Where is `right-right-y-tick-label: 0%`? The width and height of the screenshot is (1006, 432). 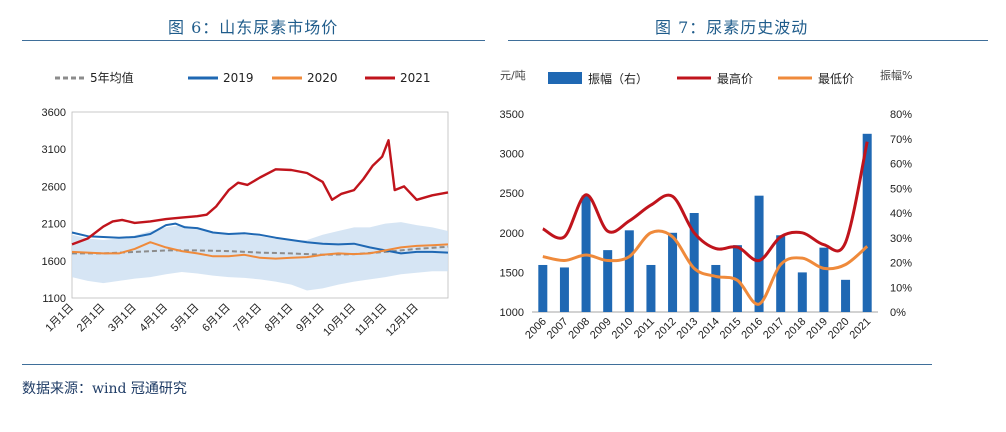 right-right-y-tick-label: 0% is located at coordinates (898, 313).